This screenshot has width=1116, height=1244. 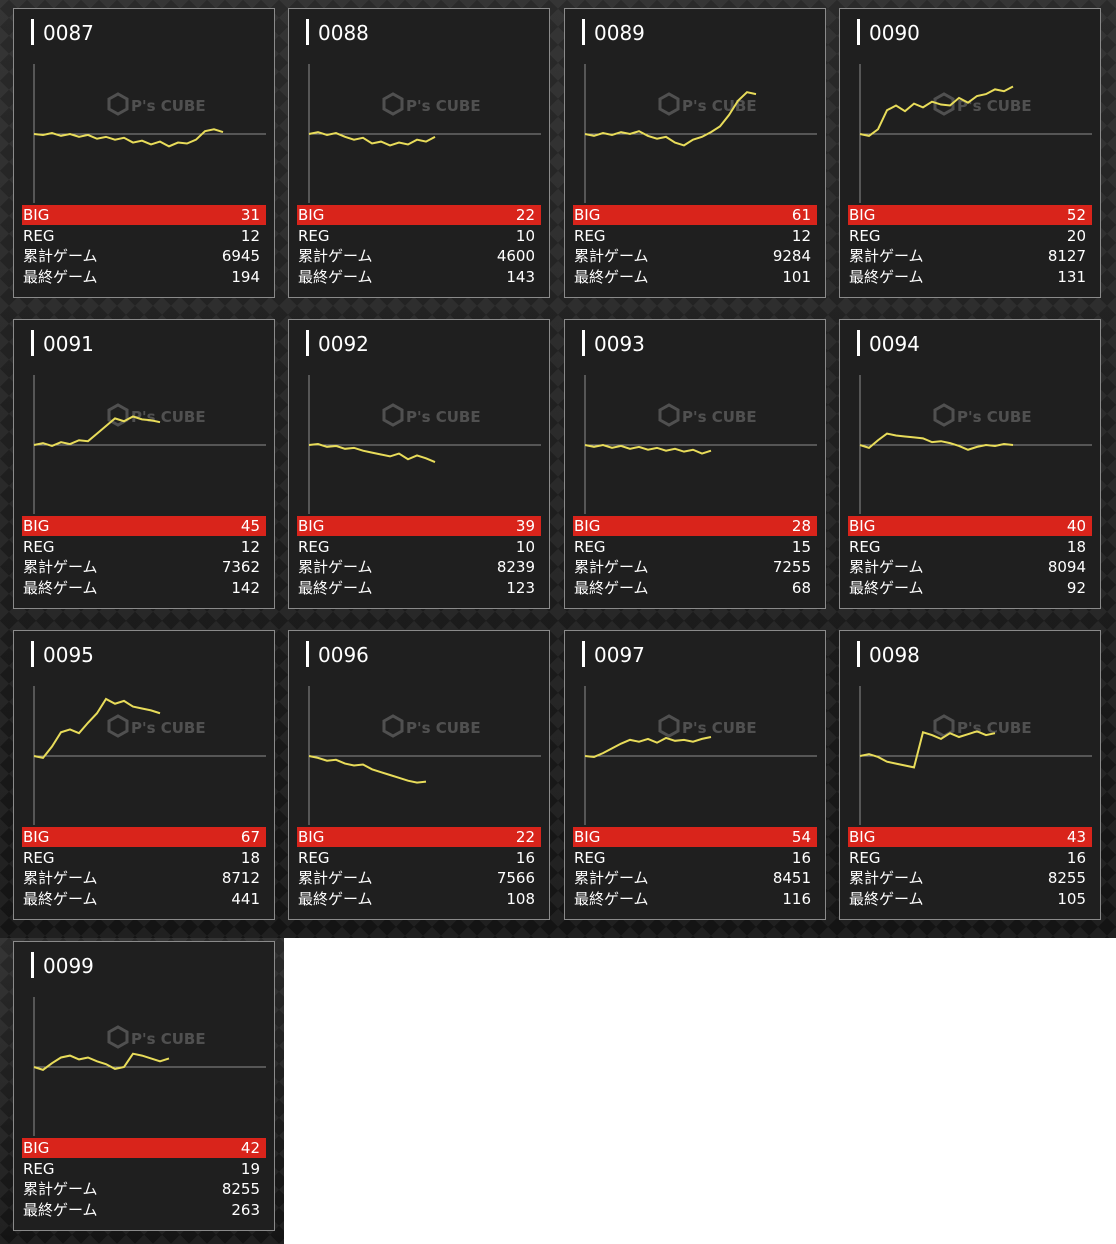 What do you see at coordinates (695, 858) in the screenshot?
I see `reg-row: REG 16` at bounding box center [695, 858].